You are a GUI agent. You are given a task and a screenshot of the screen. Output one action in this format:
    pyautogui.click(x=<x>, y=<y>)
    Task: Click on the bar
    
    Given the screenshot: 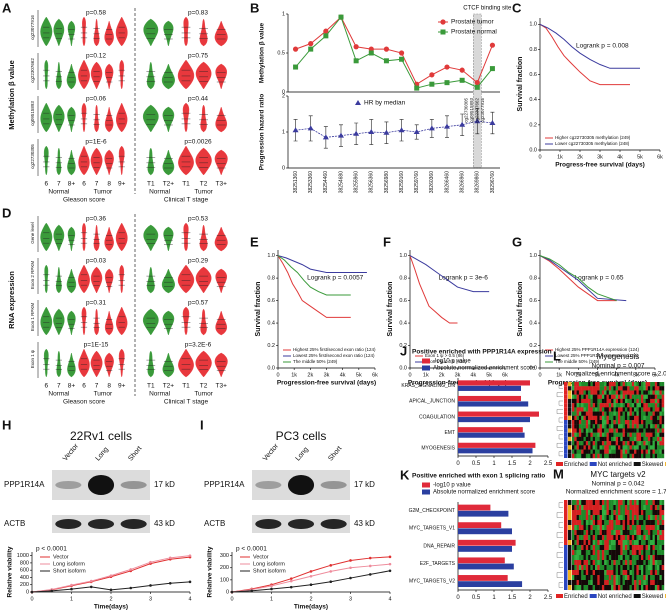 What is the action you would take?
    pyautogui.click(x=489, y=388)
    